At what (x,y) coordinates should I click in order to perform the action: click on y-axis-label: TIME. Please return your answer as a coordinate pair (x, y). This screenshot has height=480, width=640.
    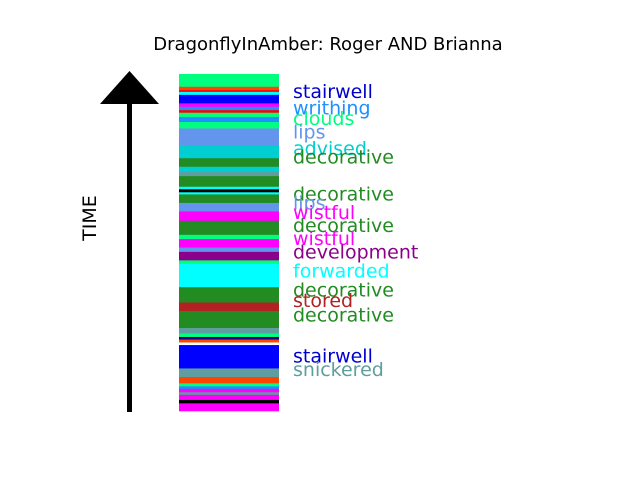
    Looking at the image, I should click on (90, 218).